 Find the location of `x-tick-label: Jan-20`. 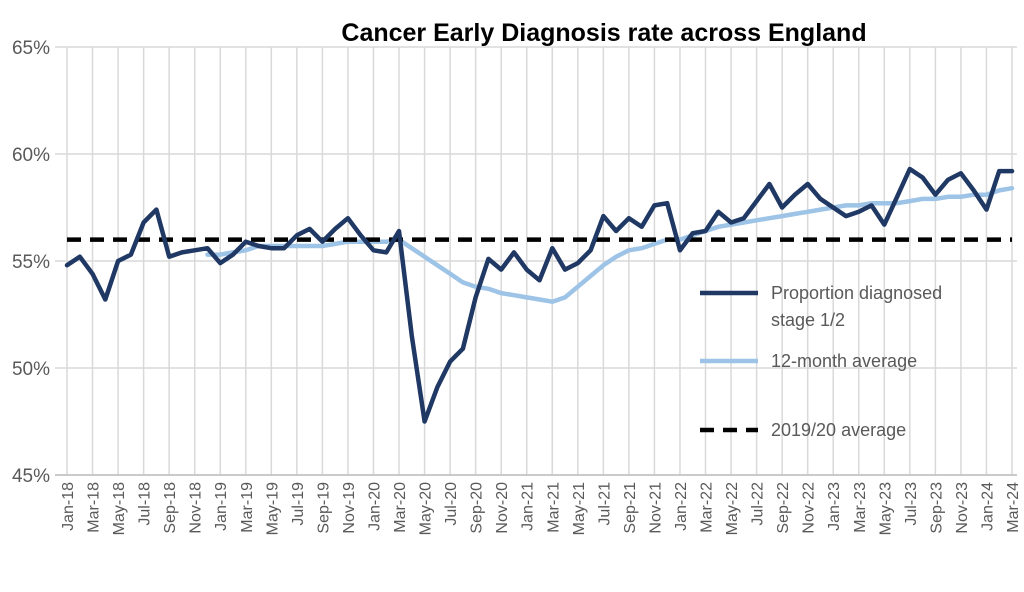

x-tick-label: Jan-20 is located at coordinates (374, 506).